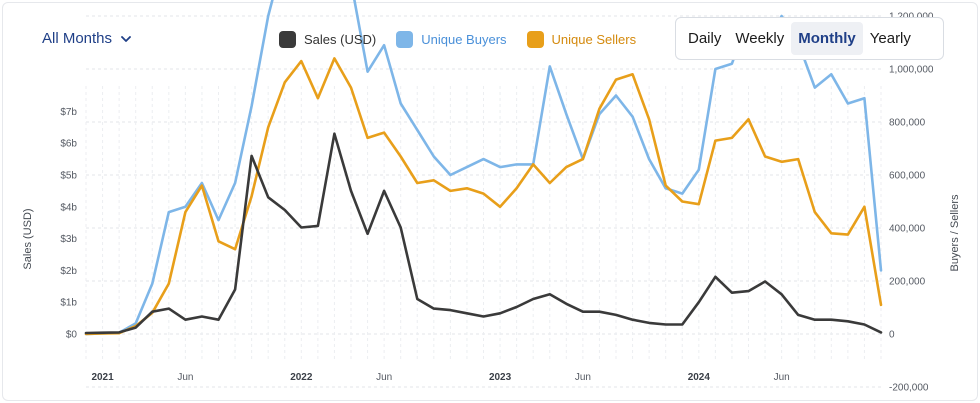 The width and height of the screenshot is (980, 403). Describe the element at coordinates (301, 377) in the screenshot. I see `x-tick-label: 2022` at that location.